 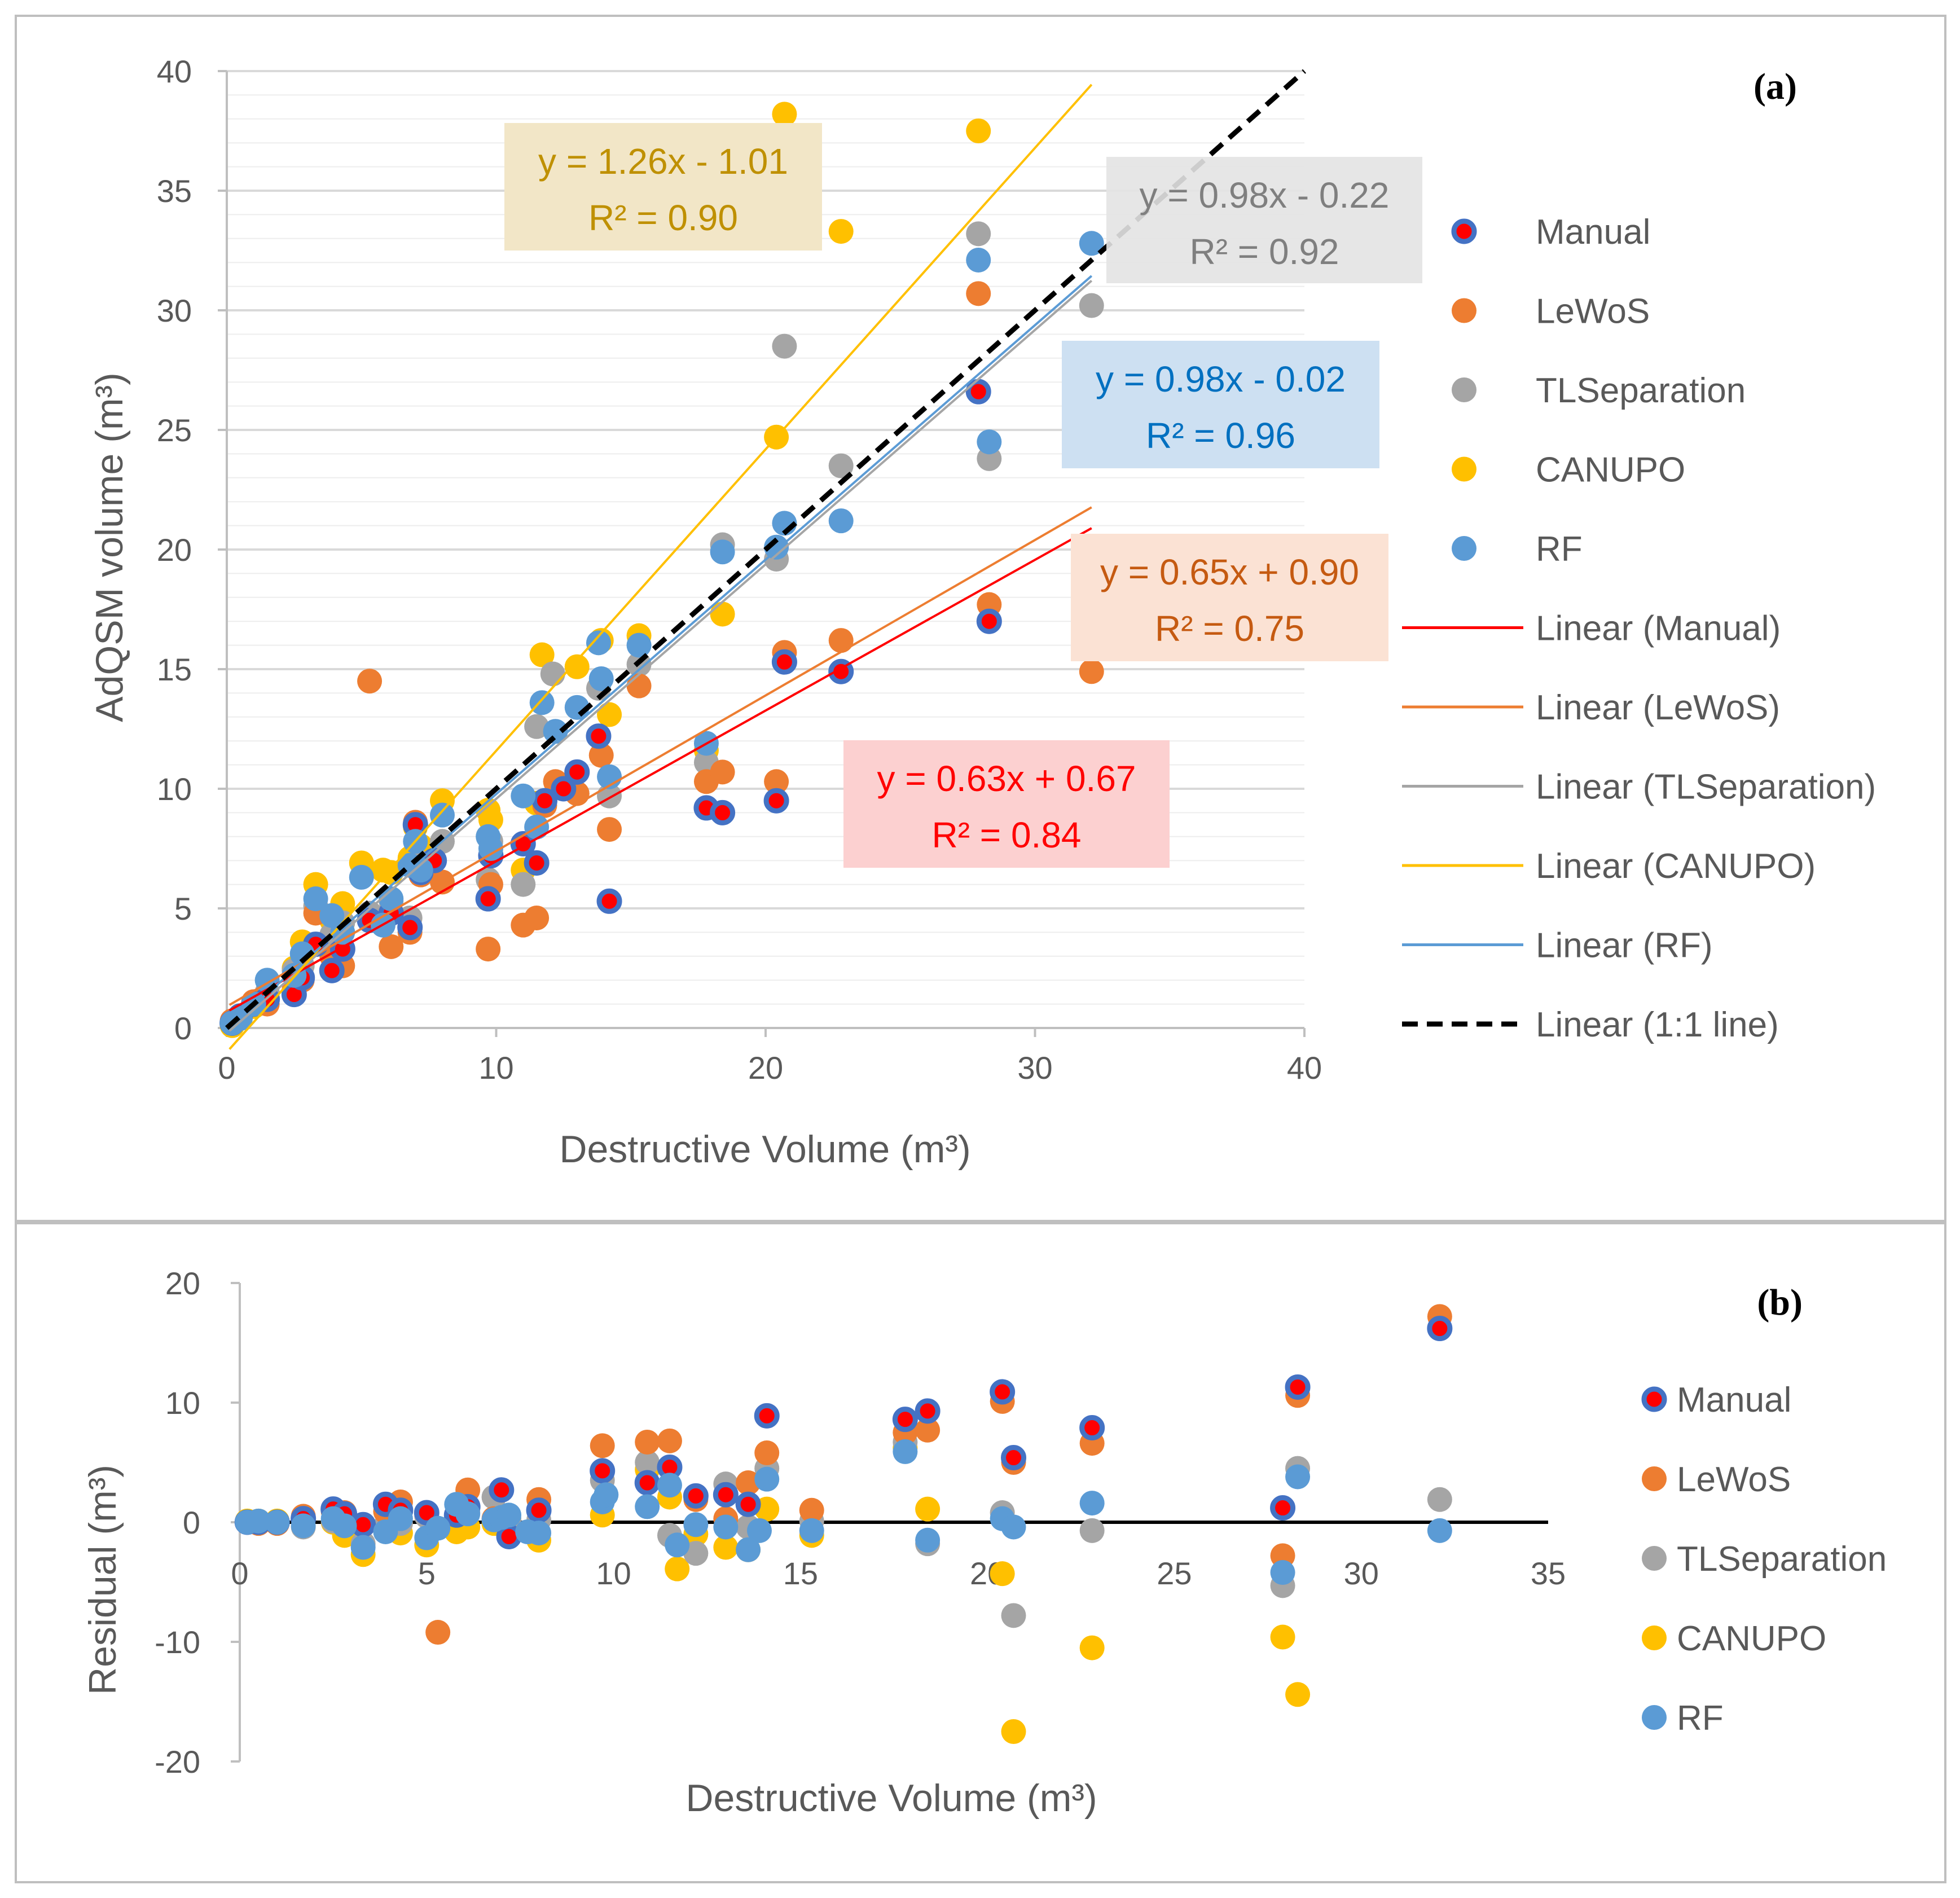 What do you see at coordinates (174, 789) in the screenshot?
I see `y-tick-label: 10` at bounding box center [174, 789].